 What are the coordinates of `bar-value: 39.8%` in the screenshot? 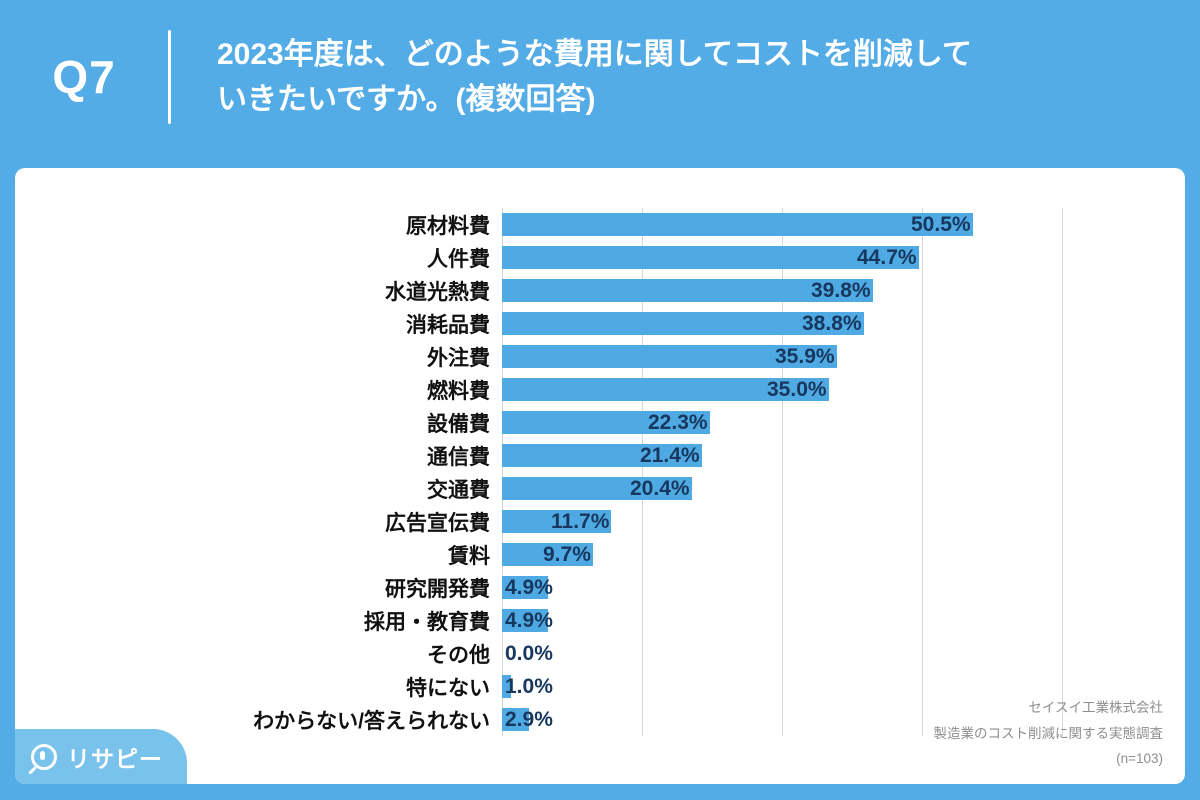 It's located at (841, 290).